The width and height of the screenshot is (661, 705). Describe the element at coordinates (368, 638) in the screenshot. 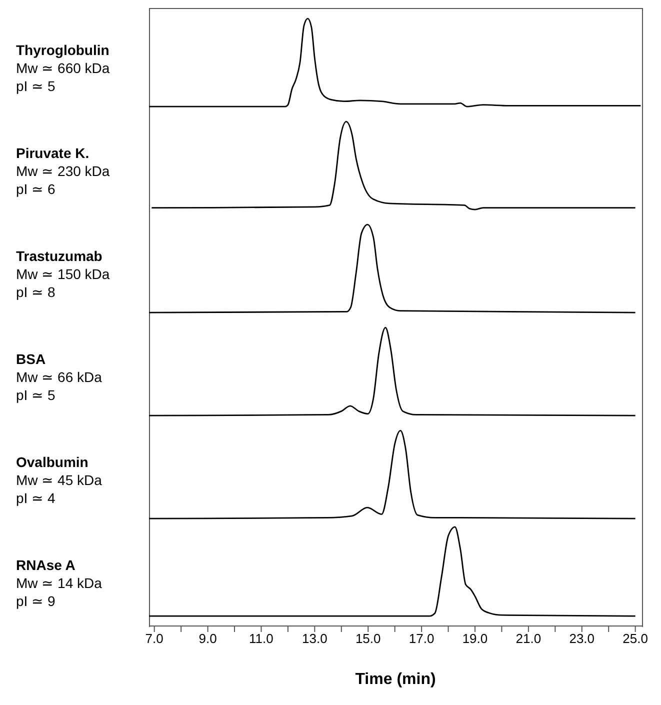

I see `x-tick-label: 15.0` at that location.